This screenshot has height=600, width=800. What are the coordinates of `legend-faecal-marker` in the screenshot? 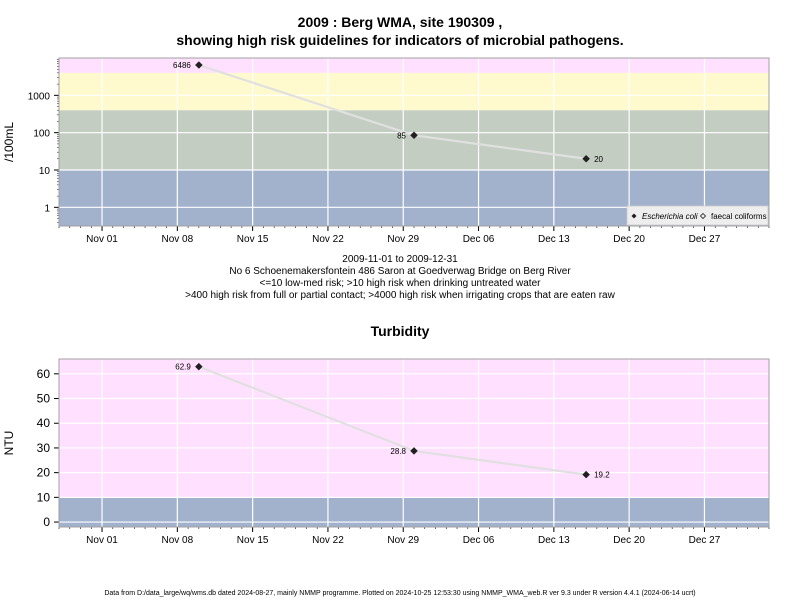 It's located at (703, 216).